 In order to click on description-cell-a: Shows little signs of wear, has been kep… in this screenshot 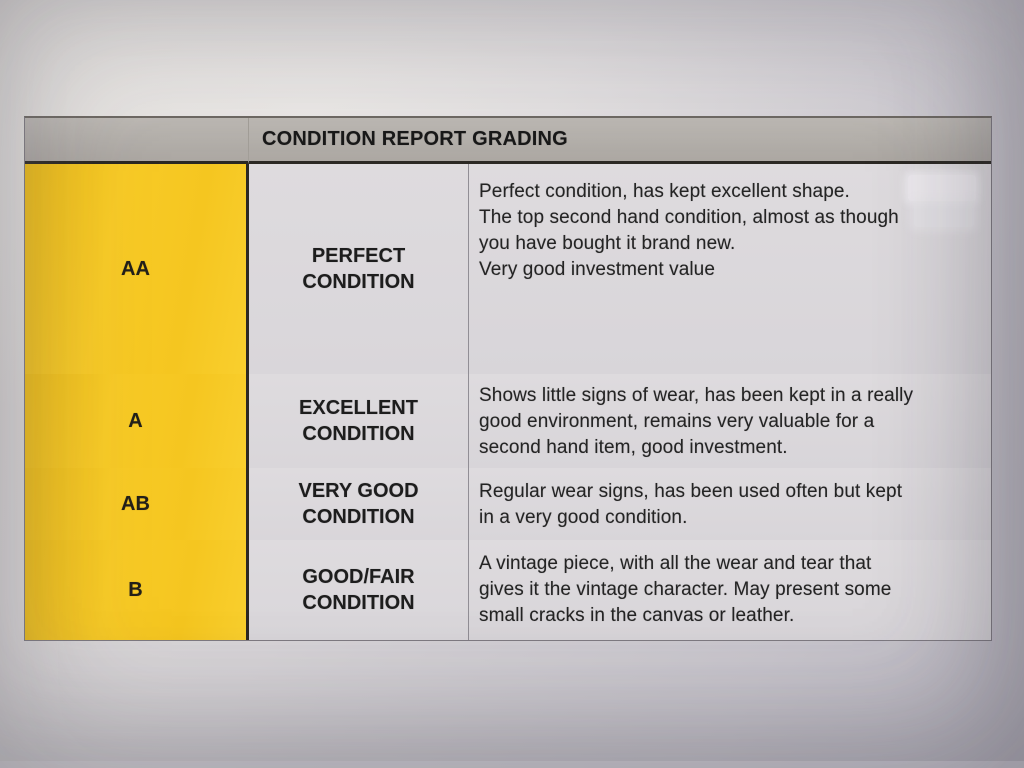, I will do `click(730, 421)`.